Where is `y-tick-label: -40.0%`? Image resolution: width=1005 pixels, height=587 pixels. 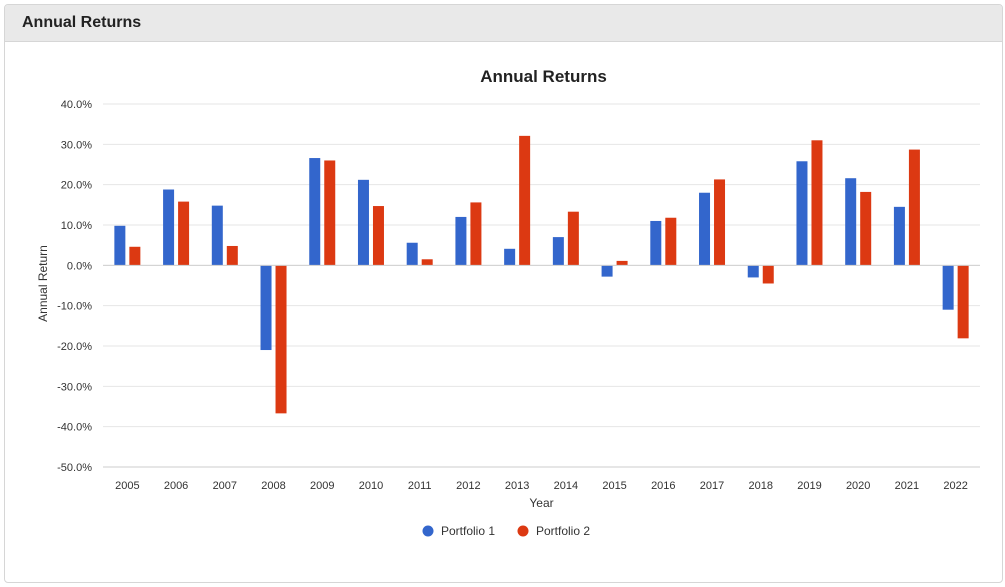
y-tick-label: -40.0% is located at coordinates (74, 428).